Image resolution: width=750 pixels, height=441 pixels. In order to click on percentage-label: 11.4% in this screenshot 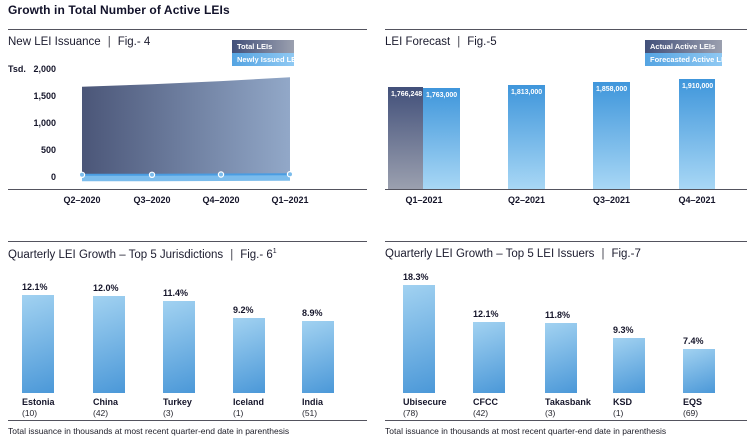, I will do `click(176, 293)`.